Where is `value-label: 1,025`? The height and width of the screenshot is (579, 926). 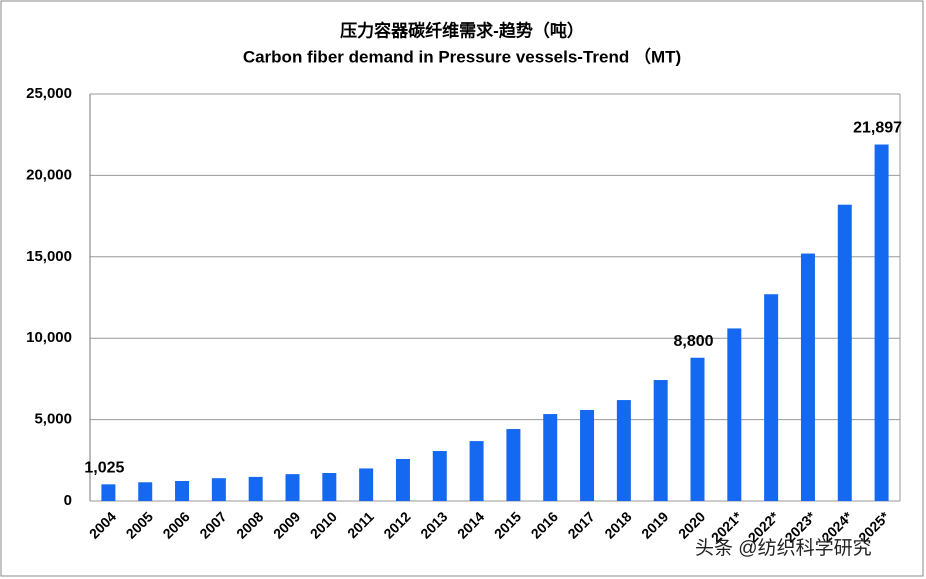
value-label: 1,025 is located at coordinates (104, 468).